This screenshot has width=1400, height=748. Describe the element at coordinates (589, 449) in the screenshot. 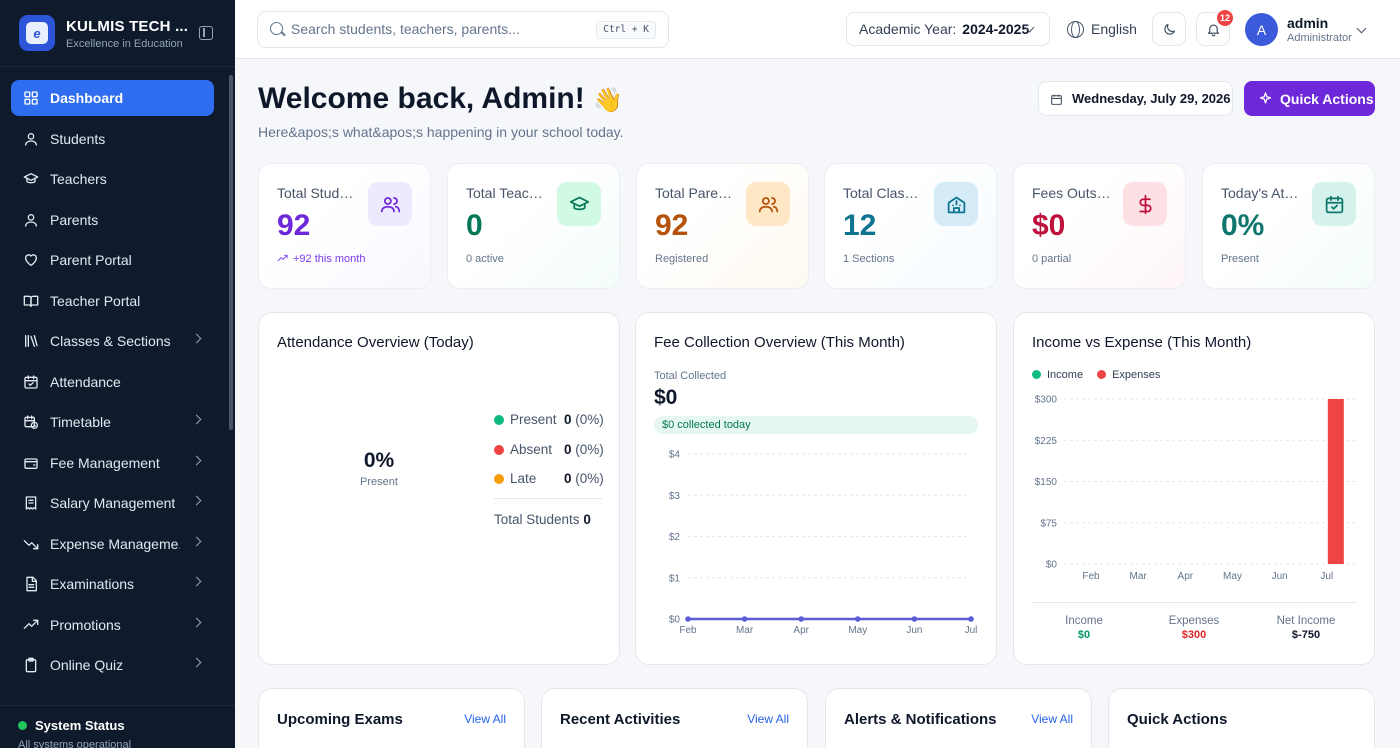

I see `attendance-percent-text: (0%)` at that location.